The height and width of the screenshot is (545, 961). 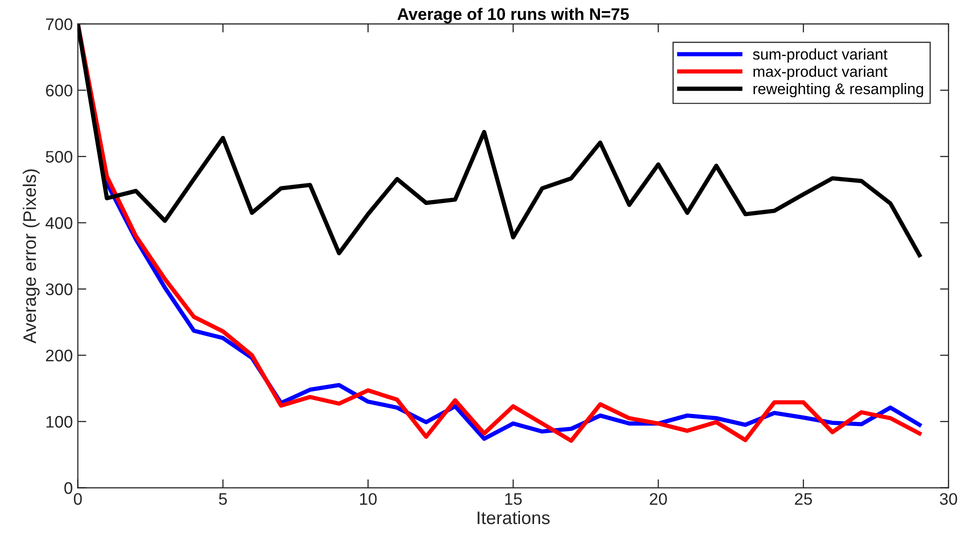 What do you see at coordinates (222, 499) in the screenshot?
I see `x-tick-label: 5` at bounding box center [222, 499].